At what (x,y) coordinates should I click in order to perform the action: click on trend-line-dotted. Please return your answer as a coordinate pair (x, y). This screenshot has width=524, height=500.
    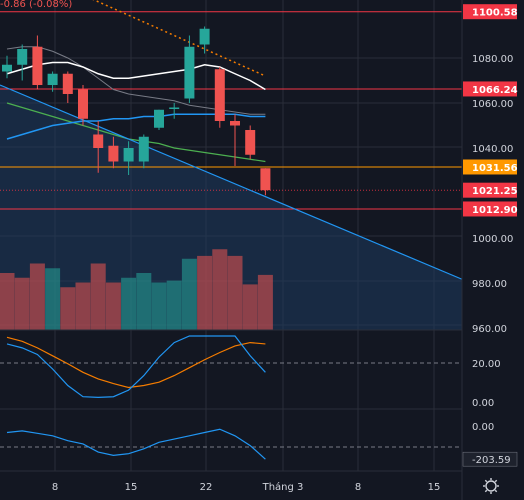
    Looking at the image, I should click on (174, 38).